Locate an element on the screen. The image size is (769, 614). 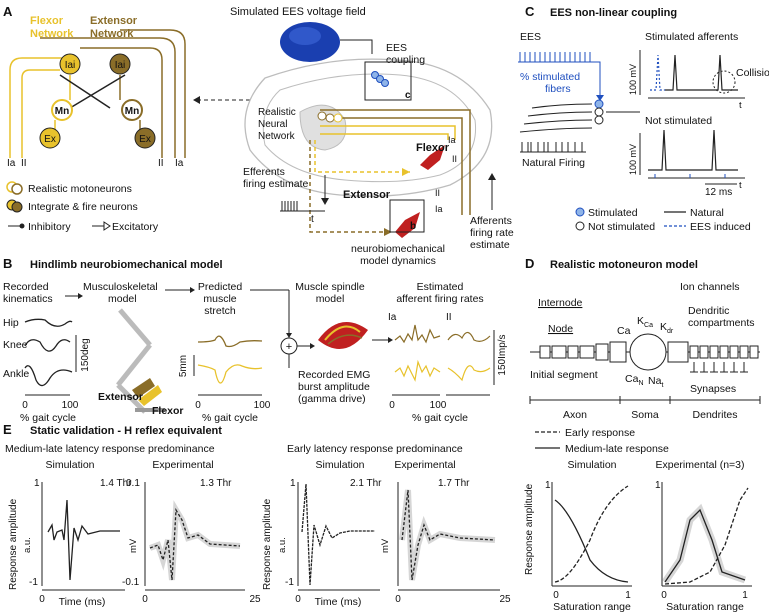
e-resp-amp-label: Response amplitude is located at coordinates (13, 544).